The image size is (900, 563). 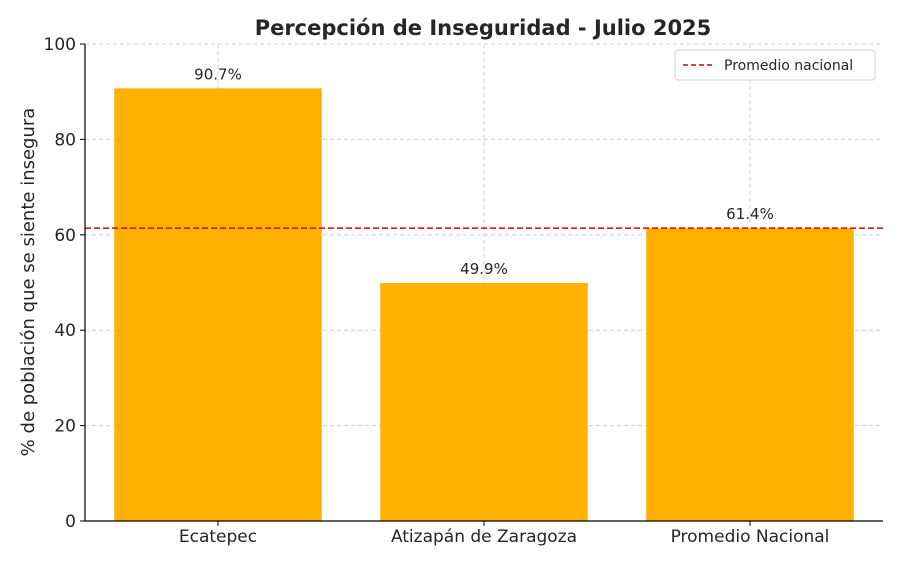 I want to click on y-tick-label: 0, so click(x=70, y=522).